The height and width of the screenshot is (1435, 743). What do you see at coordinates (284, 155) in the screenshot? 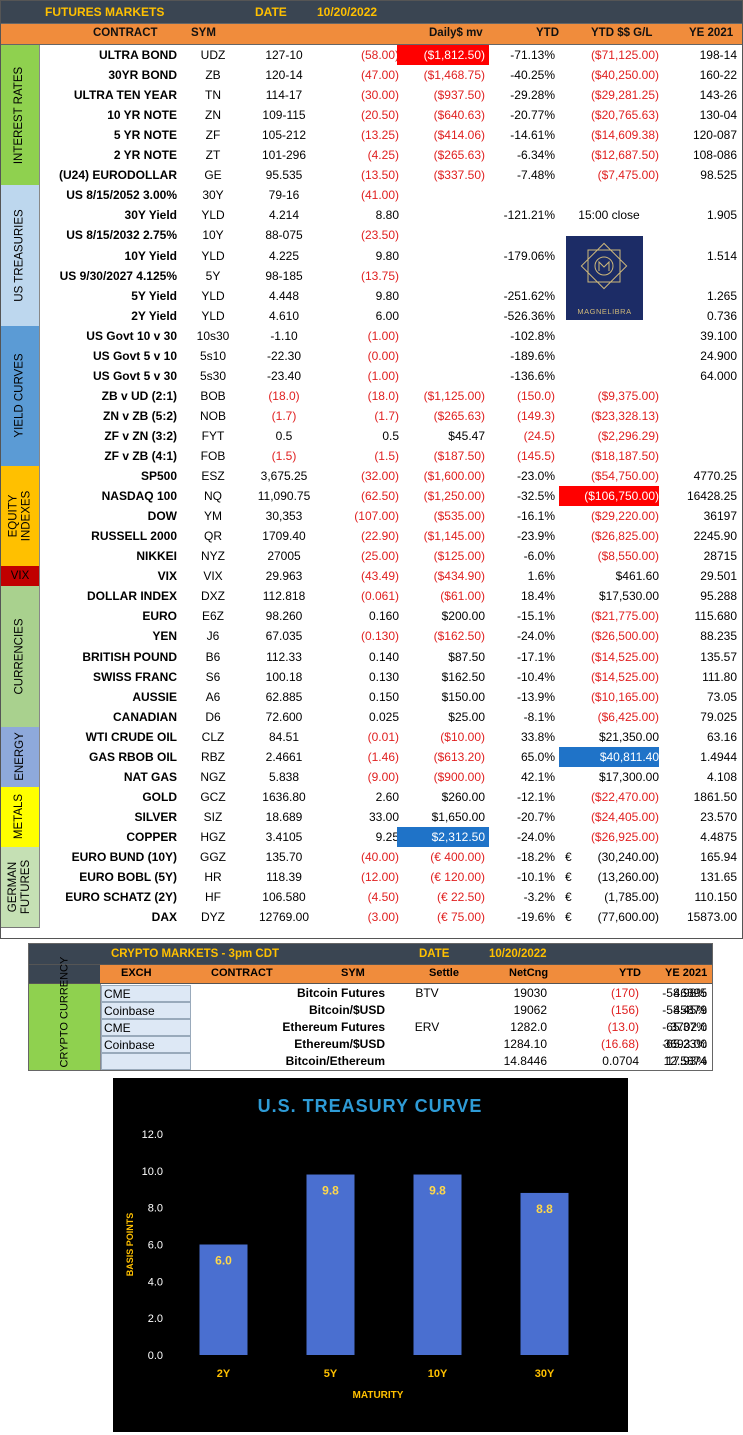
I see `last-cell: 101-296` at bounding box center [284, 155].